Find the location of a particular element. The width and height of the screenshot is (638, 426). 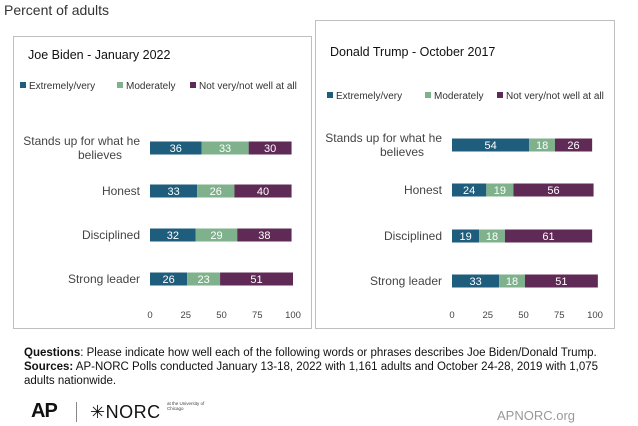

trump-category-label: Honest is located at coordinates (423, 190).